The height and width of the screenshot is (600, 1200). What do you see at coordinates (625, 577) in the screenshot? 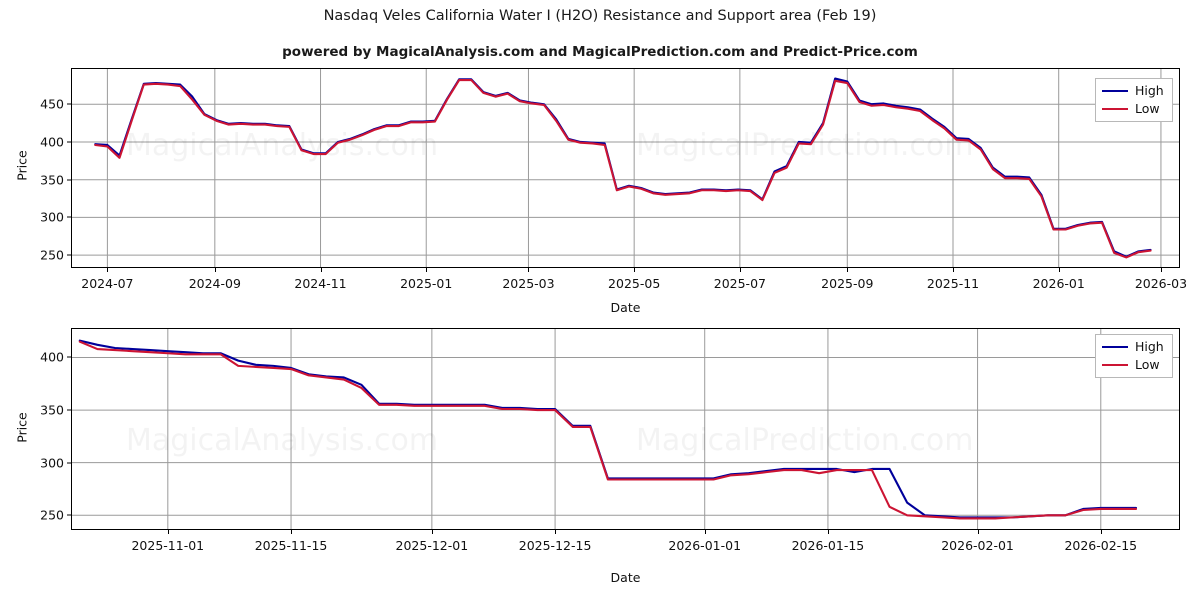
I see `lower-chart-x-axis-label: Date` at bounding box center [625, 577].